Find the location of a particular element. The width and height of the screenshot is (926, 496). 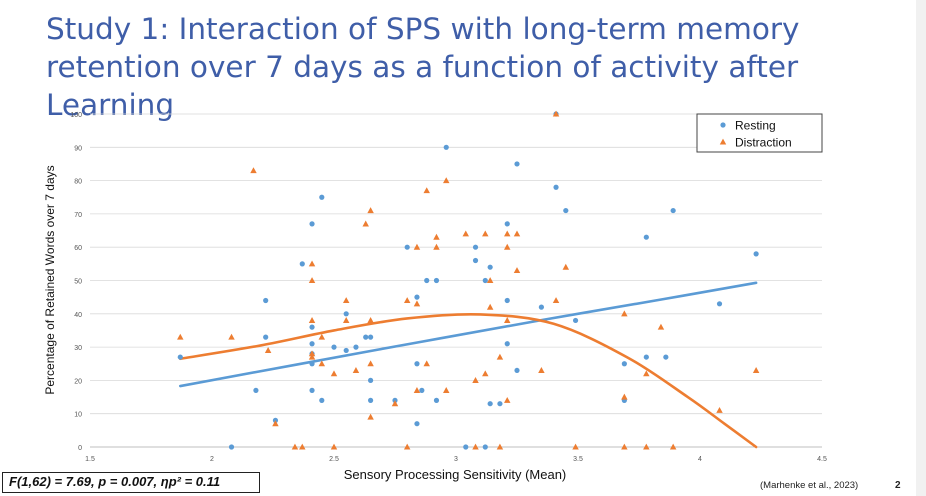

y-tick-label-90: 90 is located at coordinates (78, 148).